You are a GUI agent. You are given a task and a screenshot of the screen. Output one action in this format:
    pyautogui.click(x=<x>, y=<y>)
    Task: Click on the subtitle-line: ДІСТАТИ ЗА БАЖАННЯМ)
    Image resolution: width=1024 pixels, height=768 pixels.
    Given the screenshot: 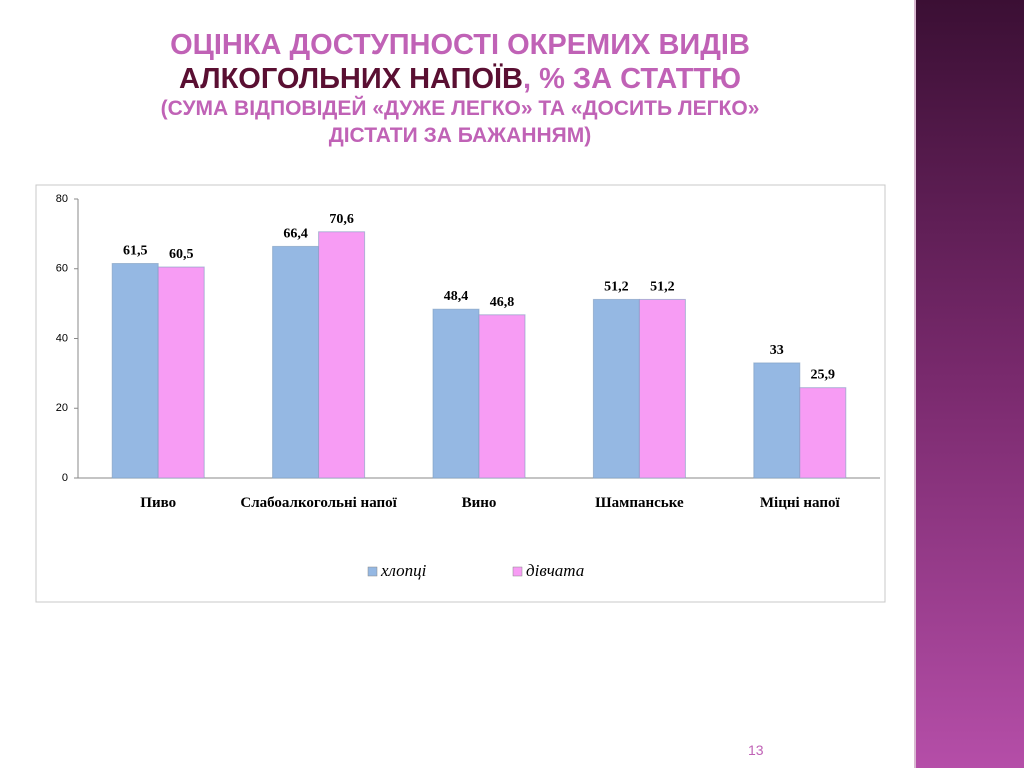 What is the action you would take?
    pyautogui.click(x=460, y=135)
    